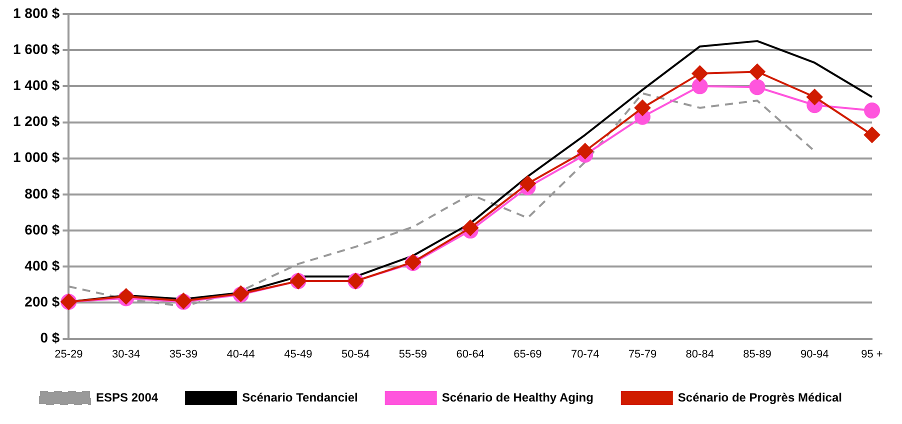 This screenshot has height=424, width=902. Describe the element at coordinates (642, 354) in the screenshot. I see `x-tick-label: 75-79` at that location.